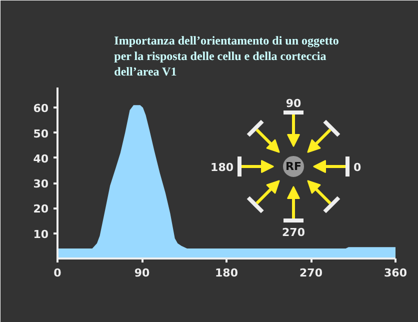 The height and width of the screenshot is (322, 418). I want to click on x-tick-label: 360, so click(396, 273).